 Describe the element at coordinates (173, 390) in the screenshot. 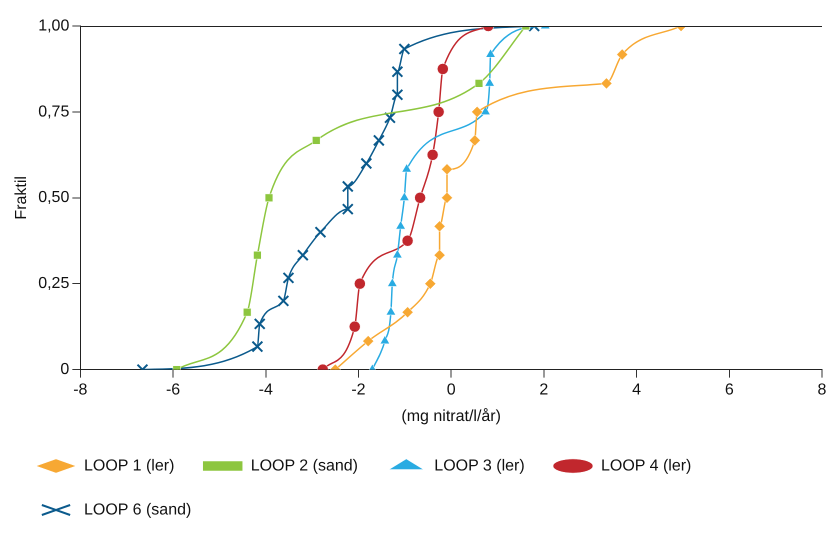

I see `x-tick-label: -6` at that location.